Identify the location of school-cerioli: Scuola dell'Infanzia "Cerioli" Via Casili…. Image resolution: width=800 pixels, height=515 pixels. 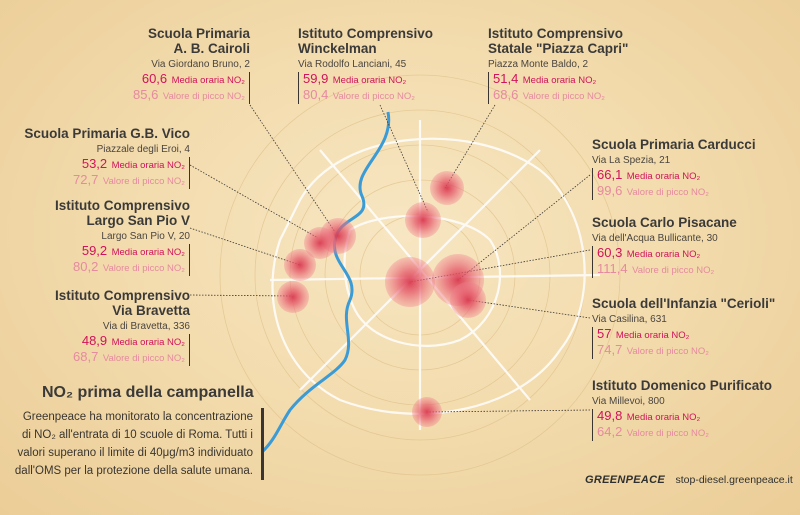
(683, 327).